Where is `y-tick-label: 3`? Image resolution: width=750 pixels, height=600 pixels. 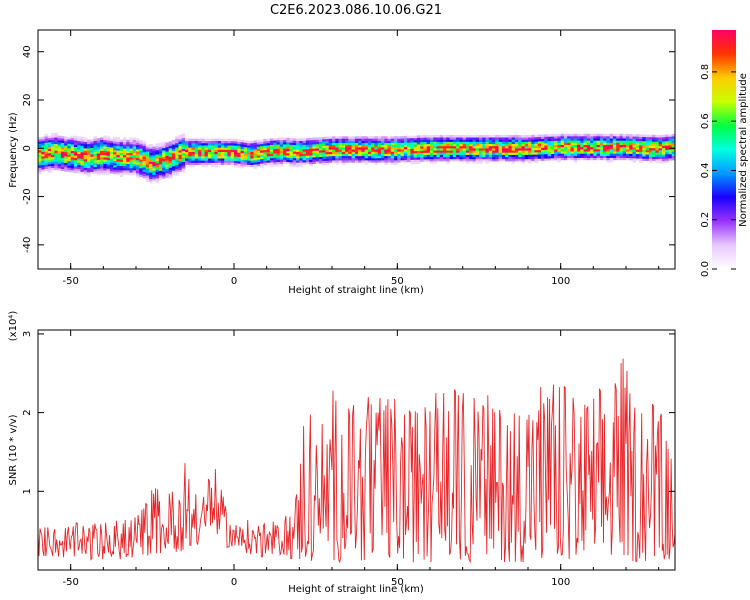 y-tick-label: 3 is located at coordinates (27, 334).